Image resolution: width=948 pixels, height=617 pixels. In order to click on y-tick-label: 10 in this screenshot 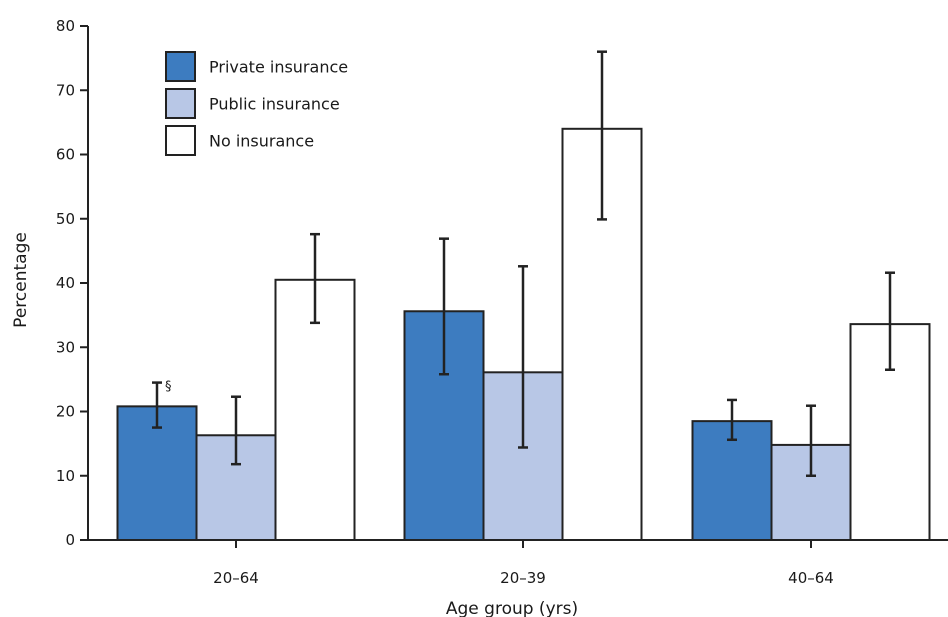, I will do `click(65, 476)`.